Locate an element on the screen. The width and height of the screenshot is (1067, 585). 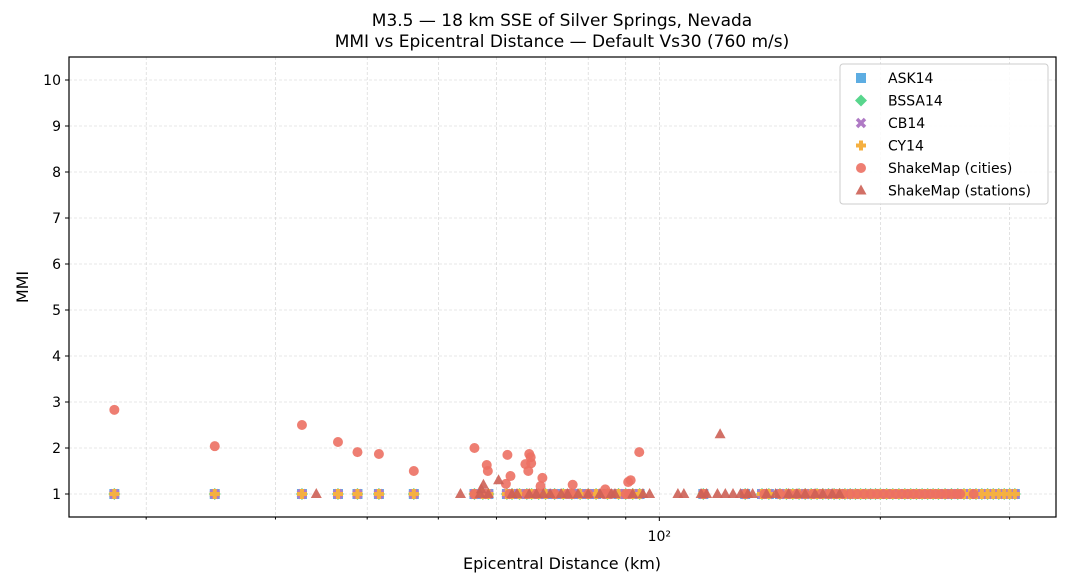
y-tick-label: 1 is located at coordinates (56, 495).